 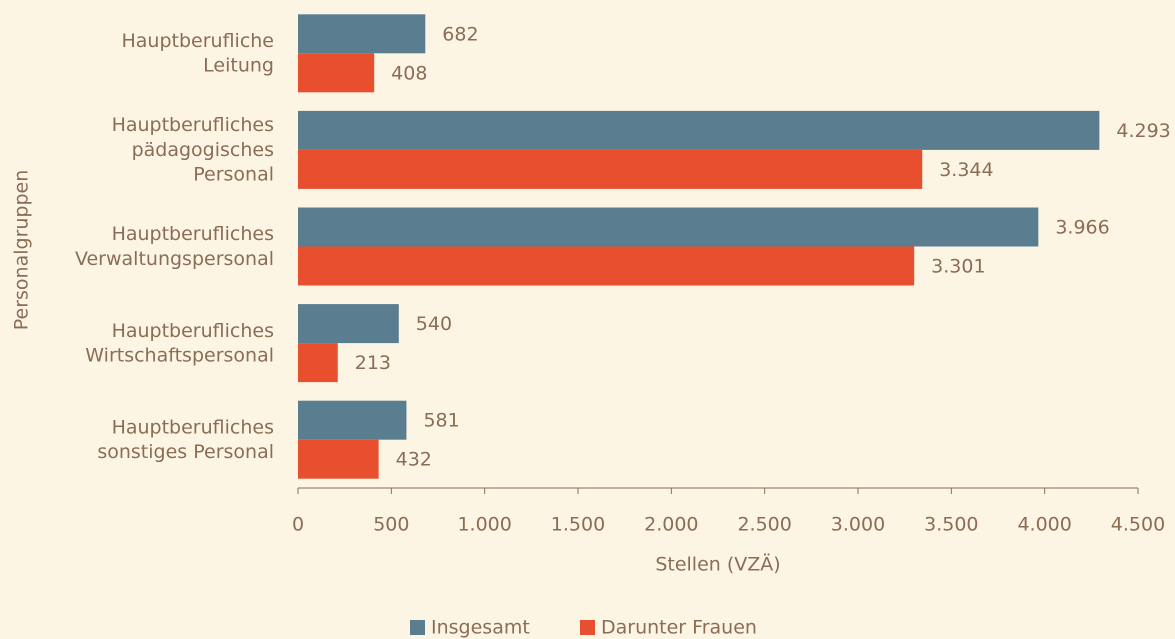 What do you see at coordinates (409, 73) in the screenshot?
I see `value-label: 408` at bounding box center [409, 73].